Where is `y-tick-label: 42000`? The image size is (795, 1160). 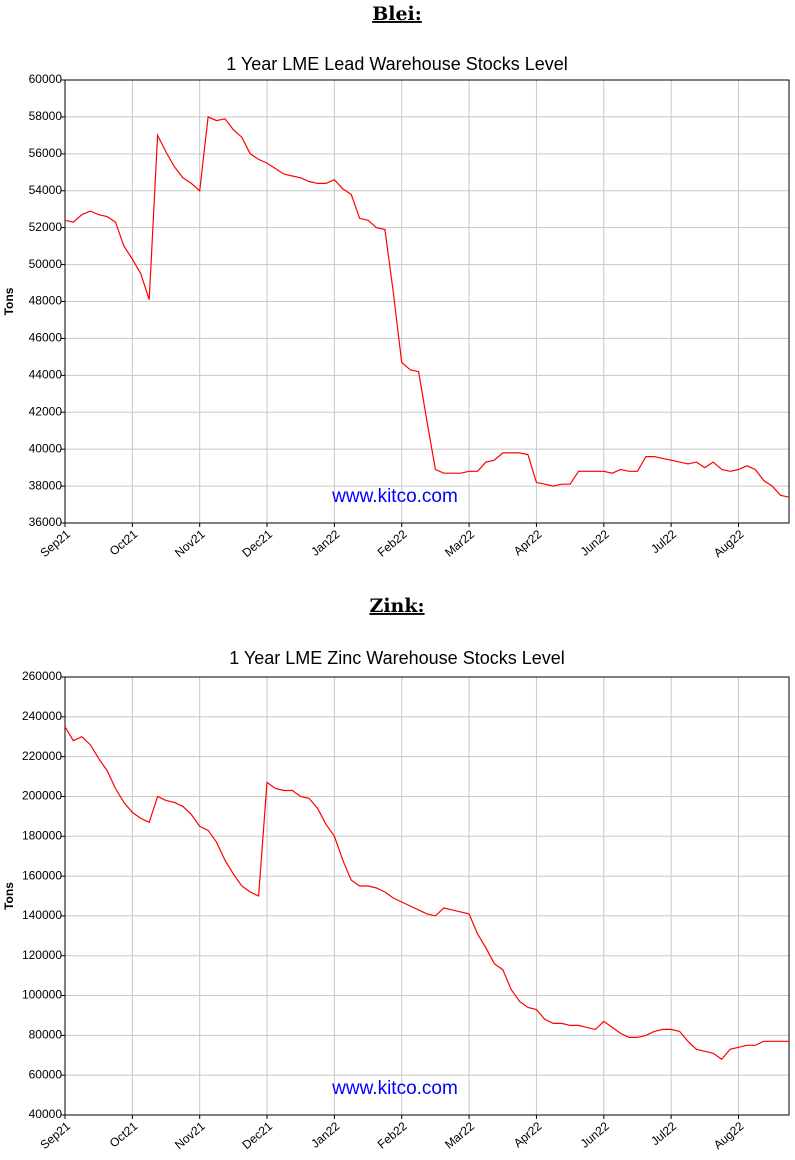 y-tick-label: 42000 is located at coordinates (46, 411).